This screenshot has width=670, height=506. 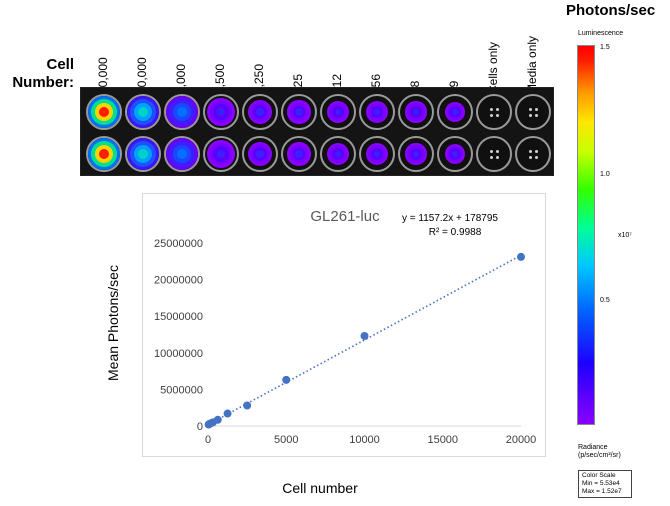 I want to click on y-tick-label: 10000000, so click(x=178, y=354).